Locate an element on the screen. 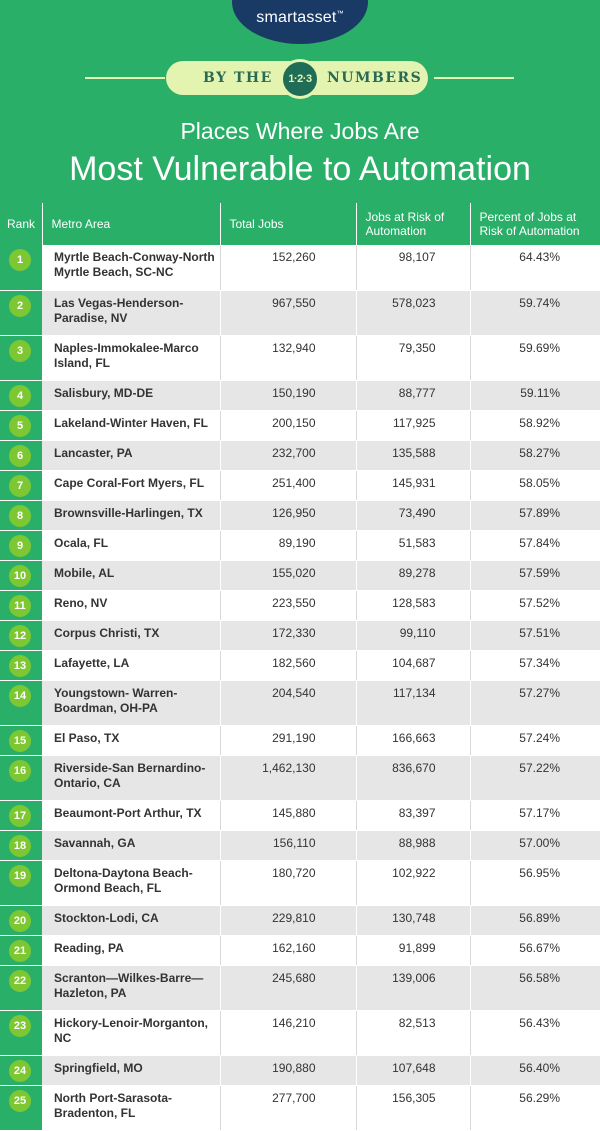  rank-cell: 2 is located at coordinates (21, 313).